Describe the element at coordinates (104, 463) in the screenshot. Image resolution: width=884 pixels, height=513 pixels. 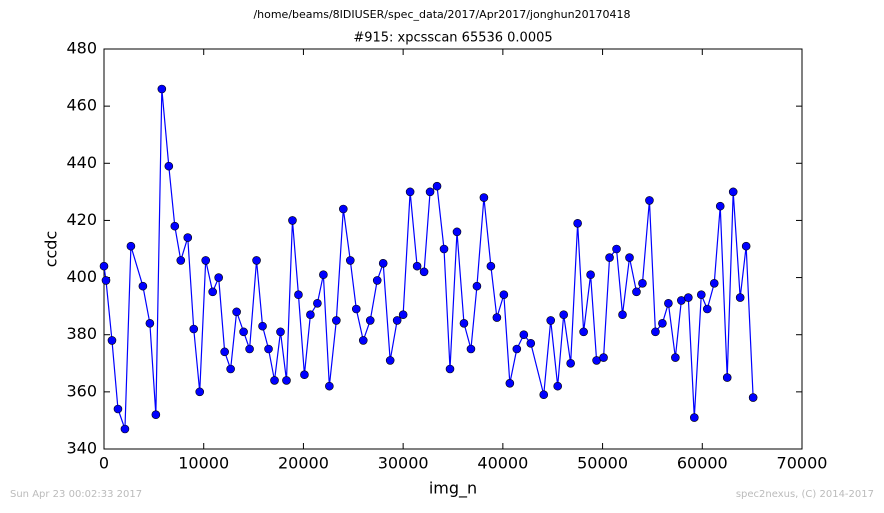
I see `x-tick-label: 0` at that location.